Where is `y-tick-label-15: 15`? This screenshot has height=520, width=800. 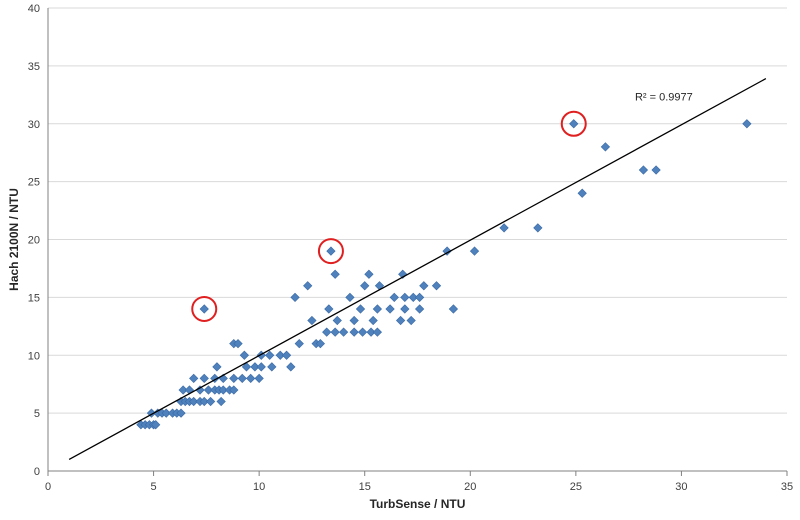
y-tick-label-15: 15 is located at coordinates (34, 298).